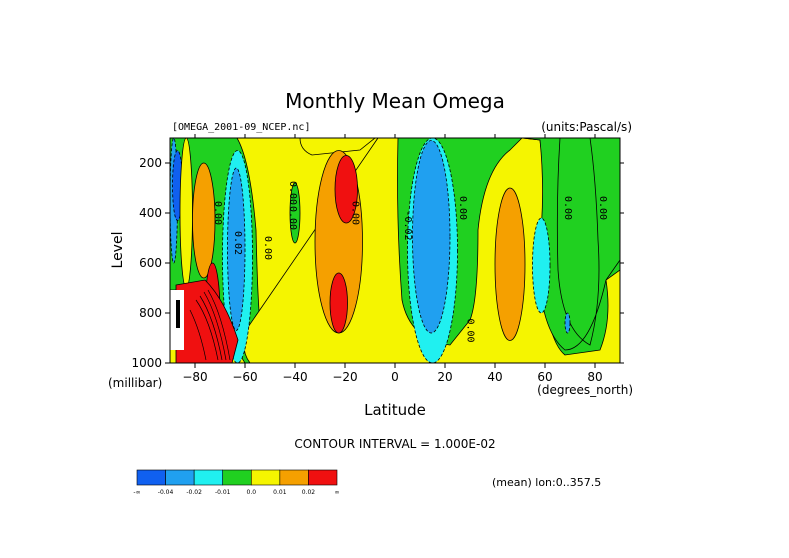  What do you see at coordinates (294, 377) in the screenshot?
I see `x-tick-label: −40` at bounding box center [294, 377].